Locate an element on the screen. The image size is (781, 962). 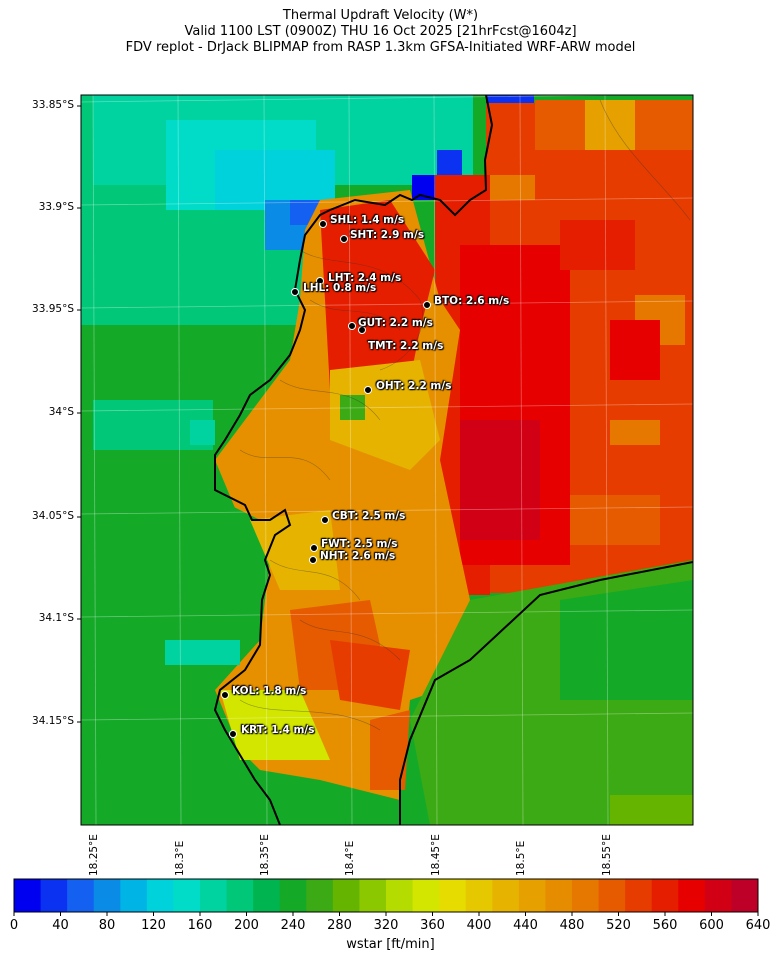
station-label-lht: LHT: 2.4 m/s is located at coordinates (365, 278).